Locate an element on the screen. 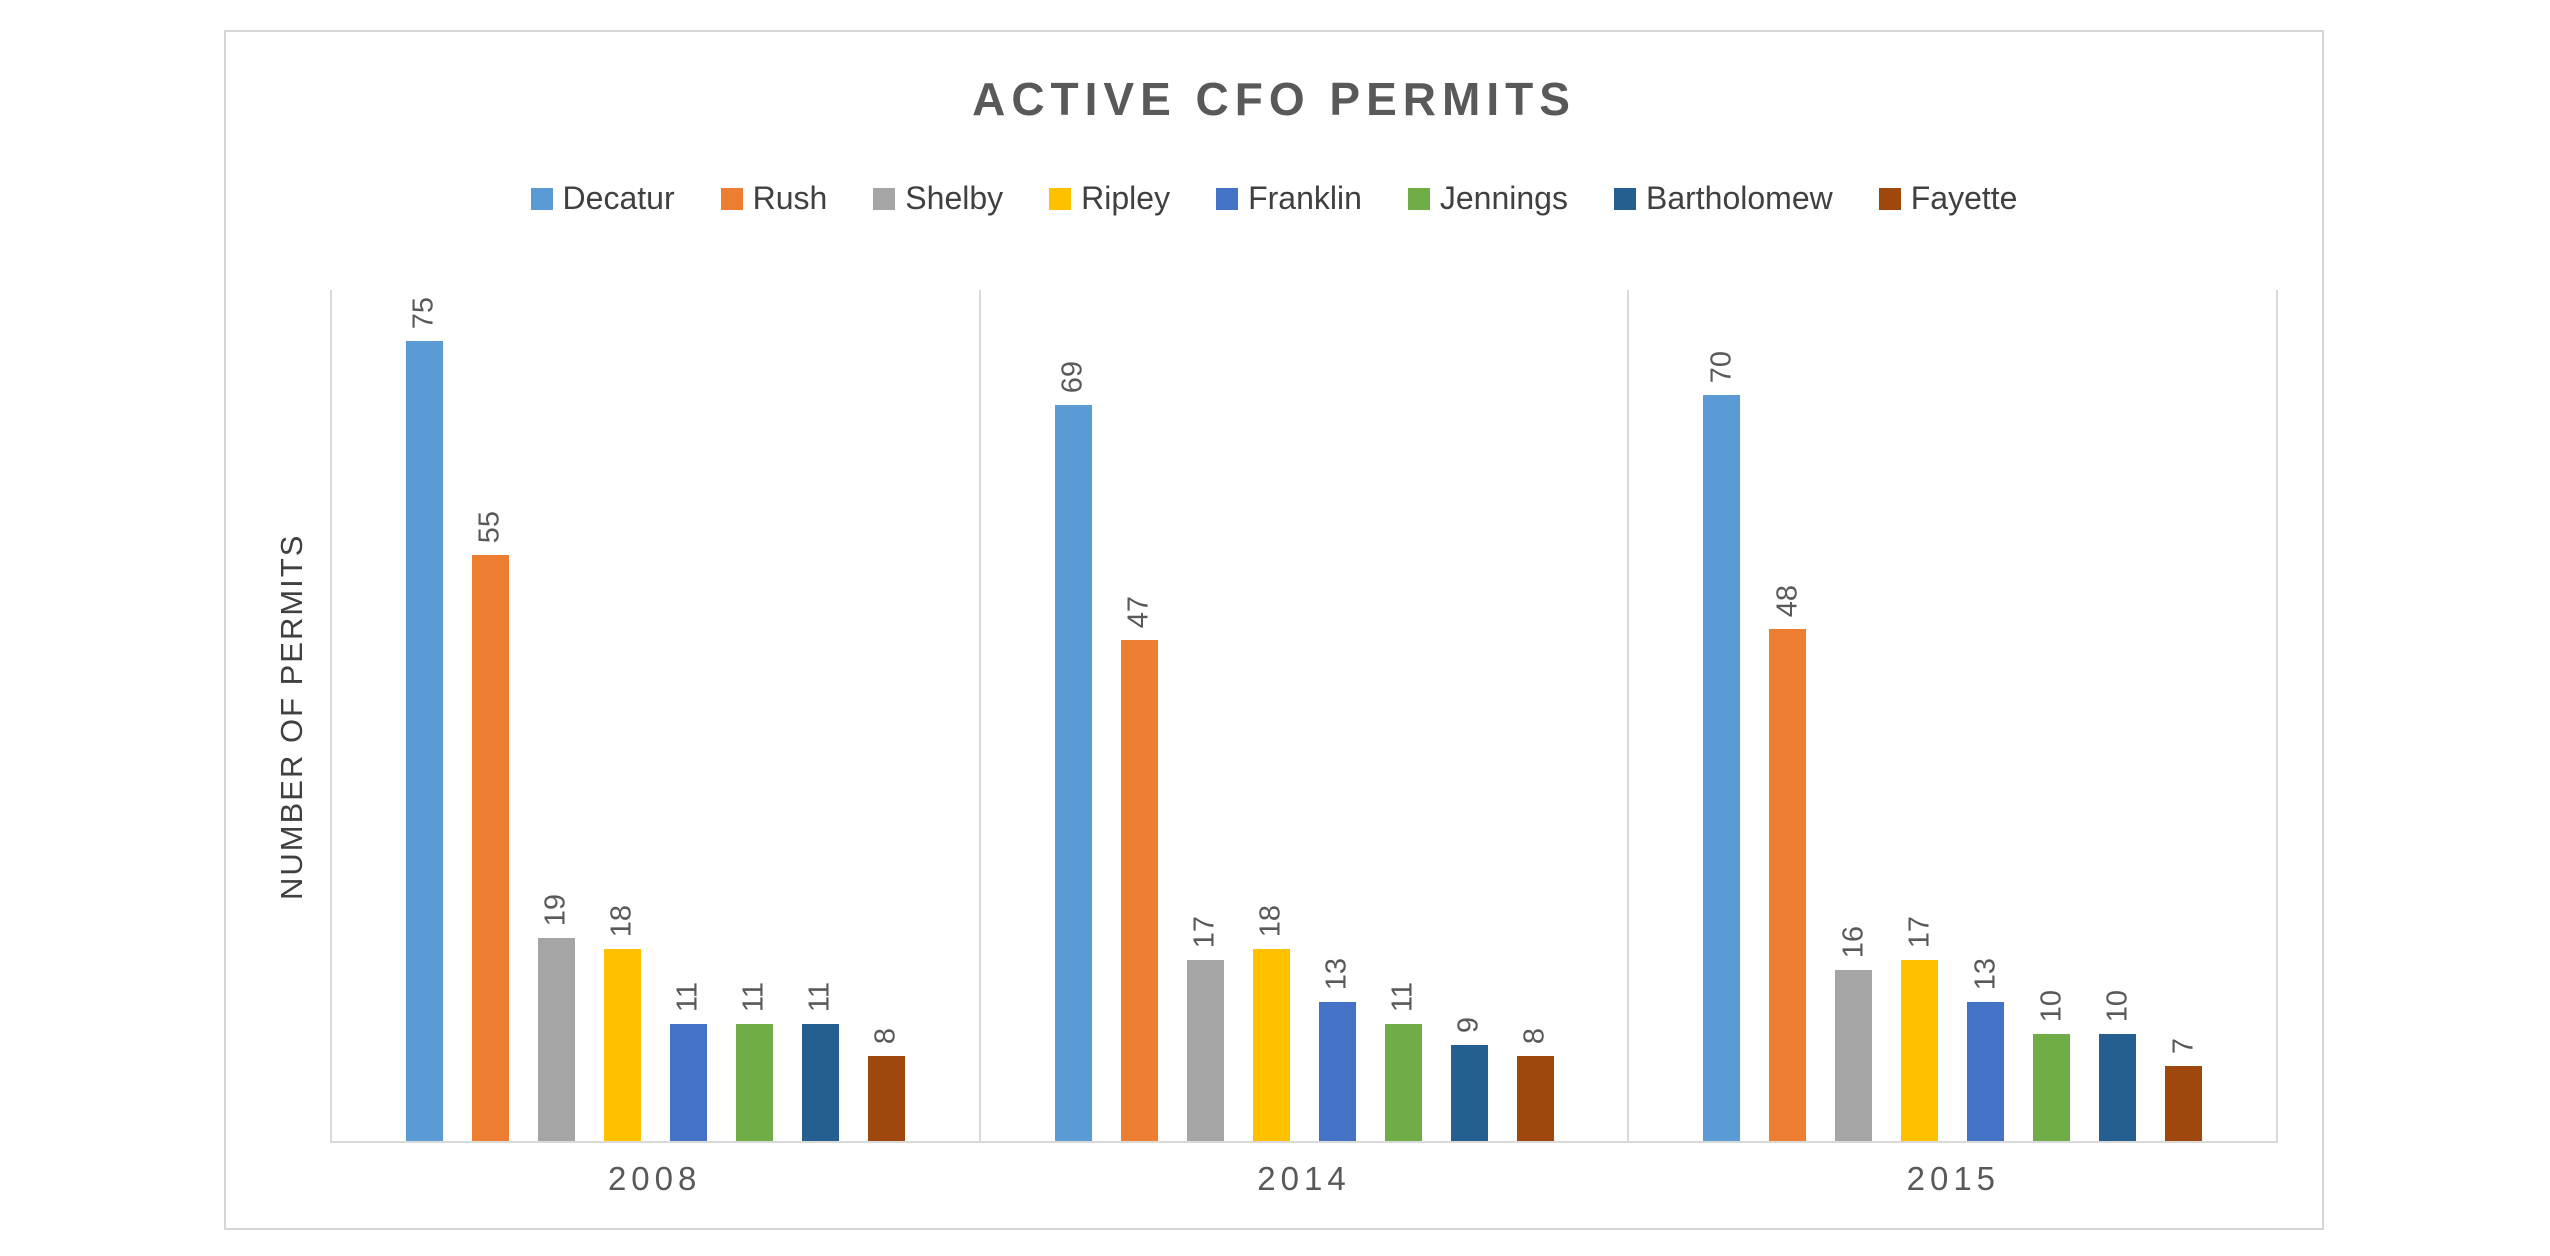  bar-rush-2014: 47 is located at coordinates (1139, 868).